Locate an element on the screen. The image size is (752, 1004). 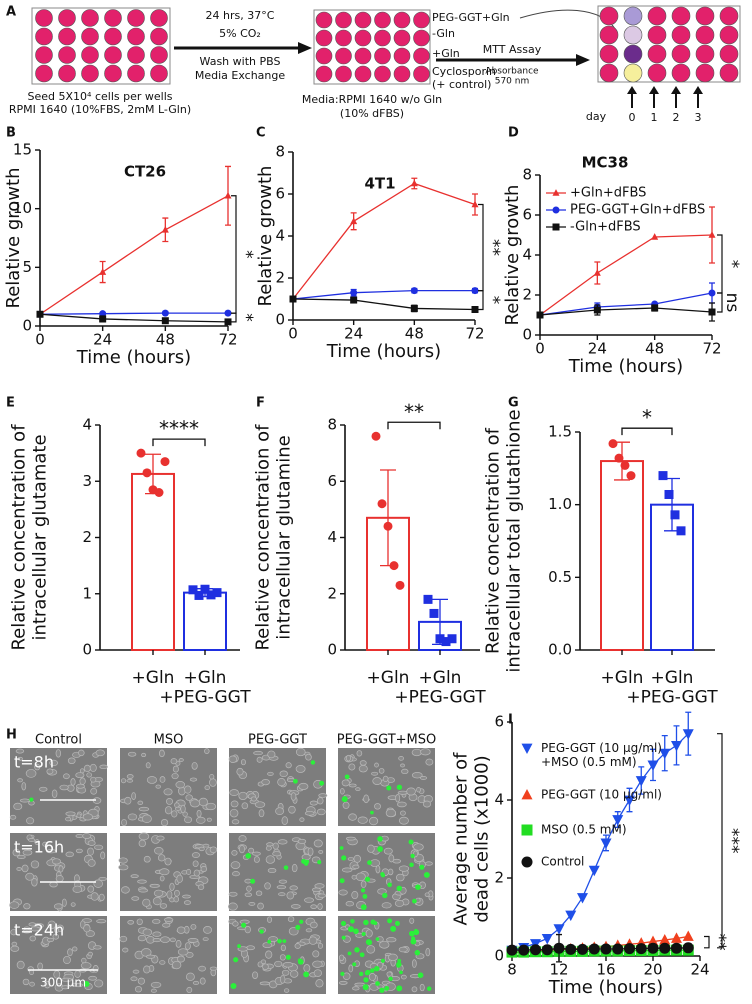
x-tick-label: 16 is located at coordinates (605, 970).